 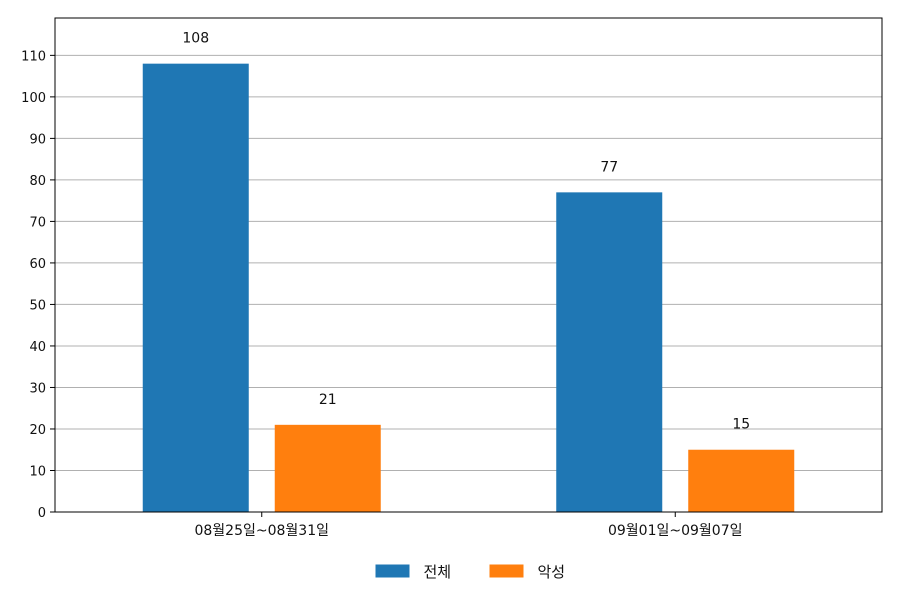 What do you see at coordinates (37, 388) in the screenshot?
I see `y-tick-label: 30` at bounding box center [37, 388].